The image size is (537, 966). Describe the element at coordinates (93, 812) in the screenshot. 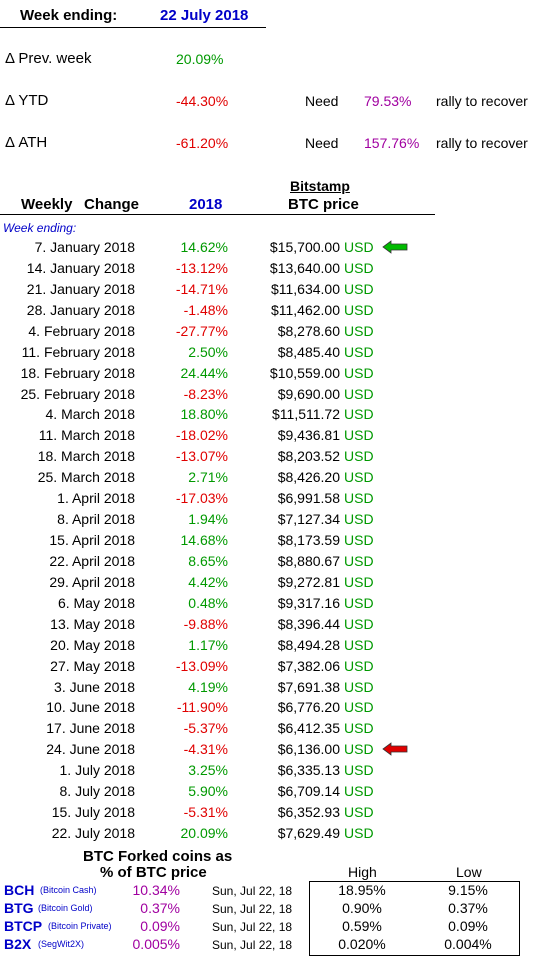

I see `row-date: 15. July 2018` at that location.